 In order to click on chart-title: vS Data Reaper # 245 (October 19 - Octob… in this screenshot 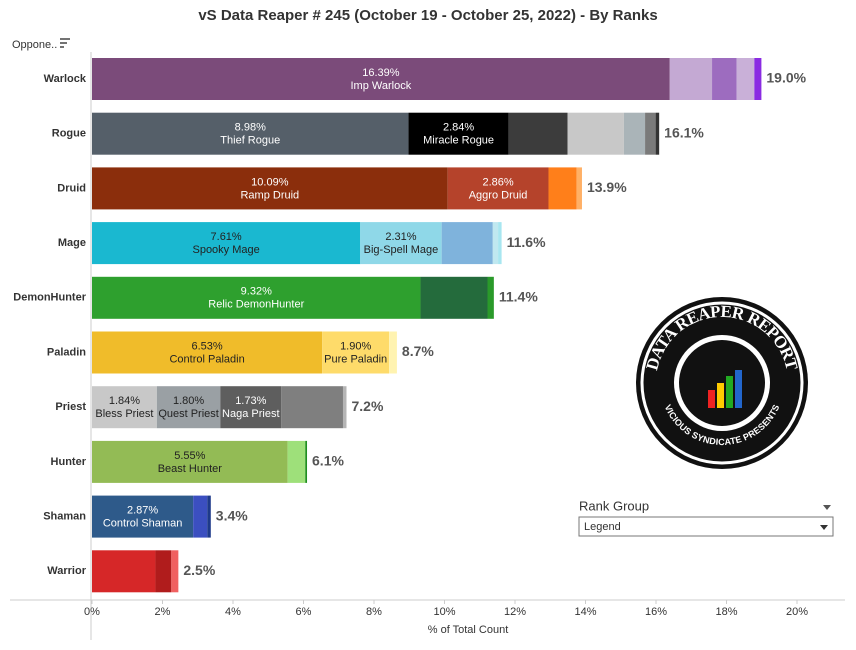, I will do `click(427, 15)`.